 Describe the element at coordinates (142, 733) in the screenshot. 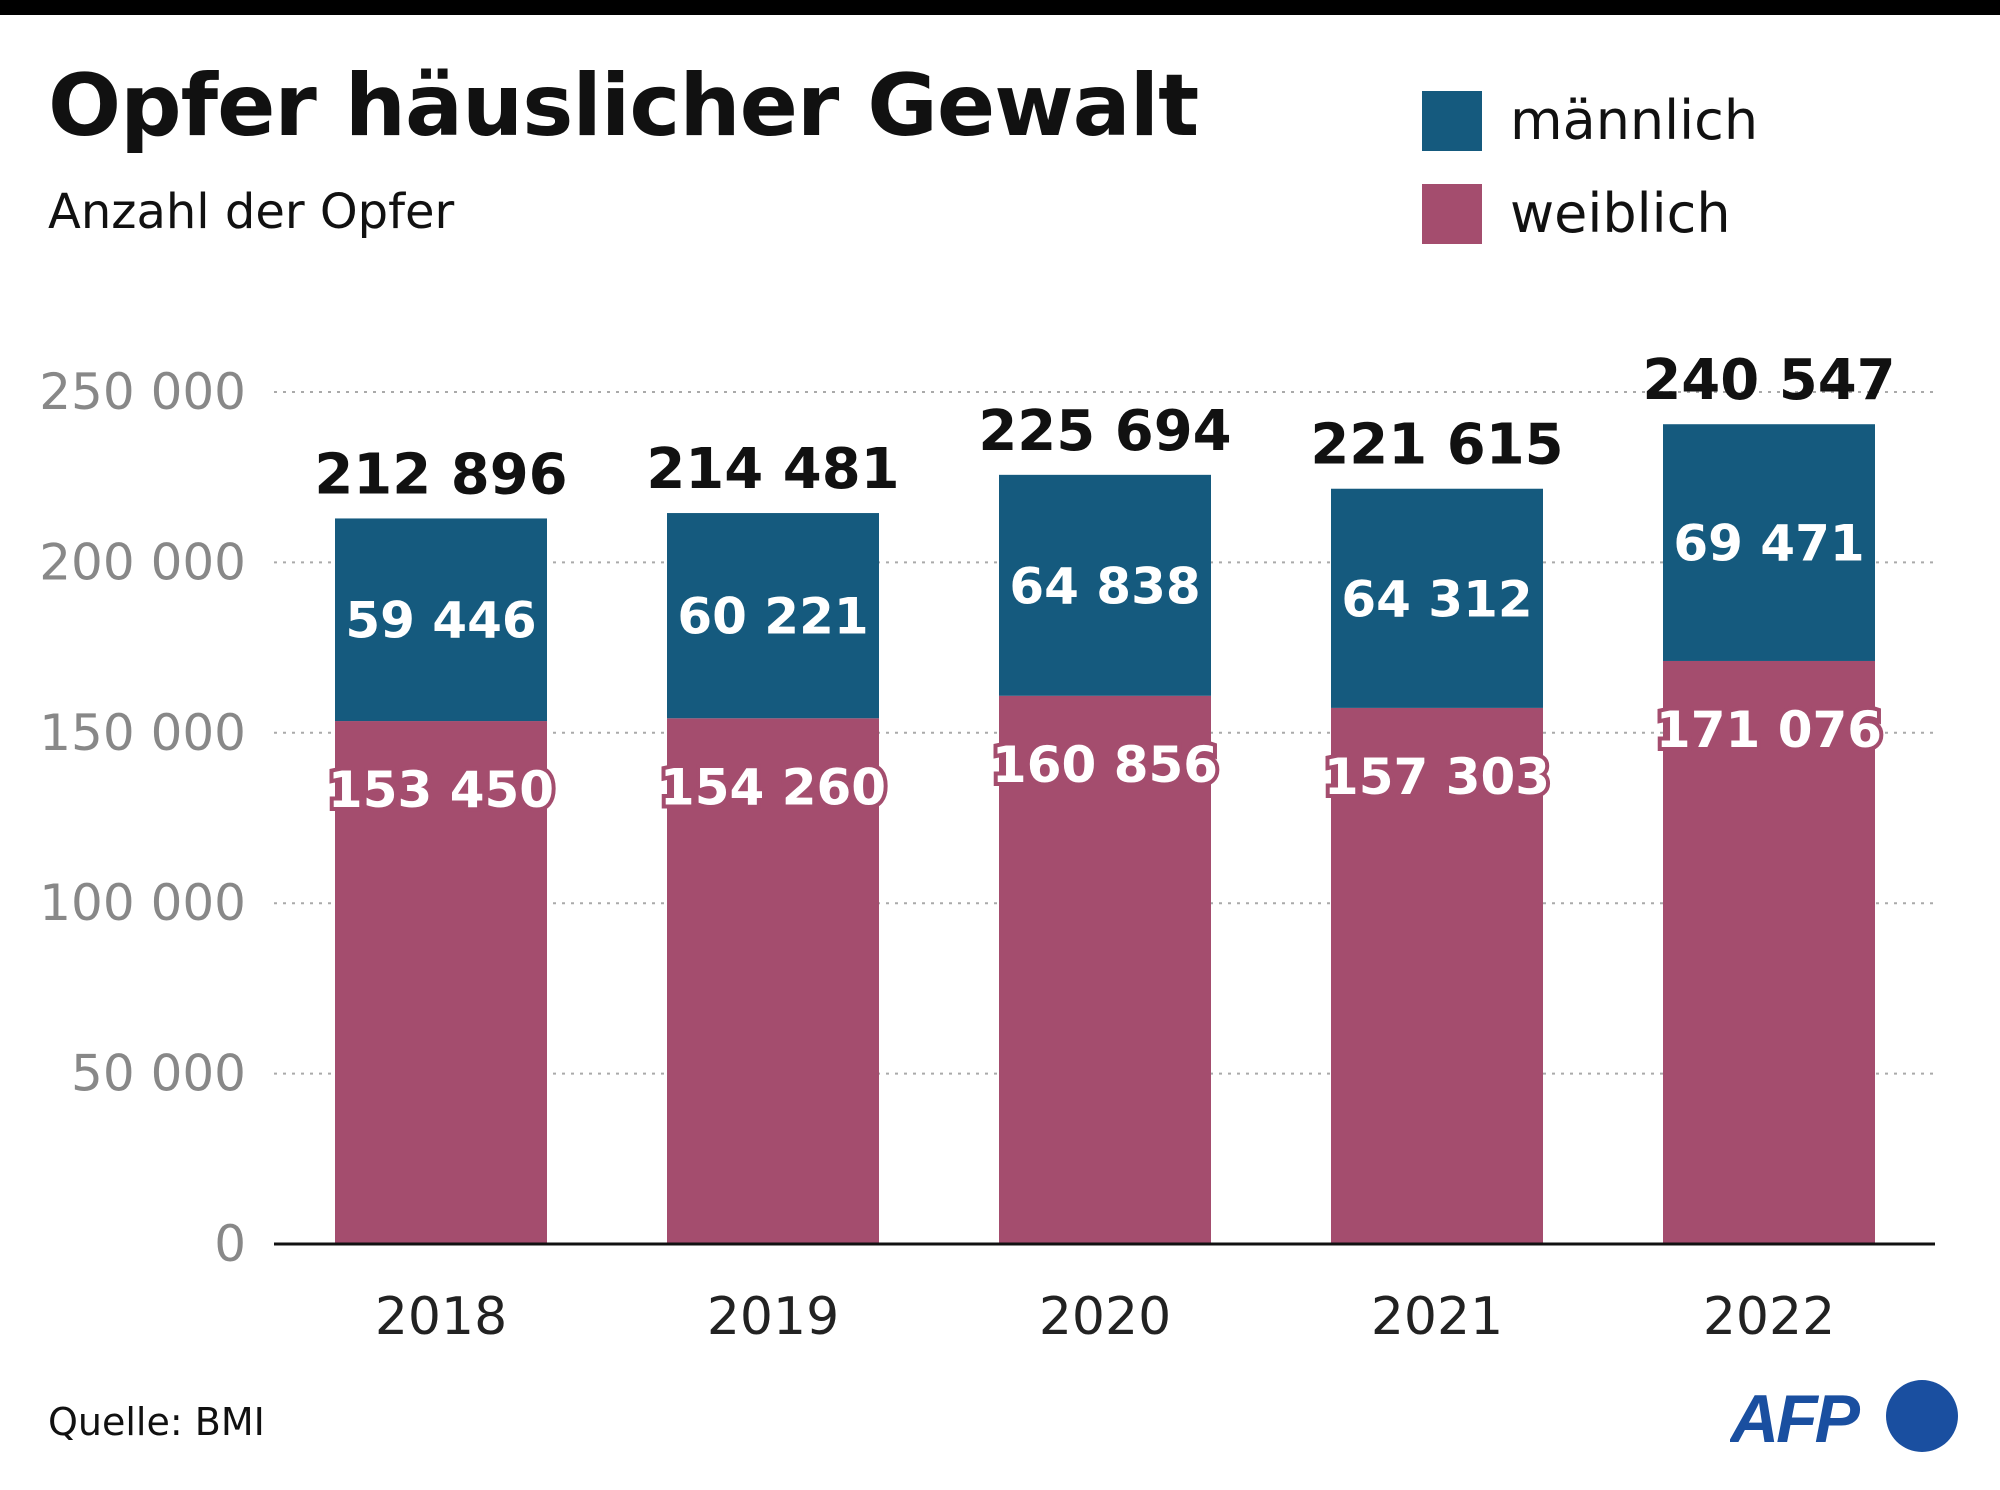

I see `y-tick-label: 150 000` at that location.